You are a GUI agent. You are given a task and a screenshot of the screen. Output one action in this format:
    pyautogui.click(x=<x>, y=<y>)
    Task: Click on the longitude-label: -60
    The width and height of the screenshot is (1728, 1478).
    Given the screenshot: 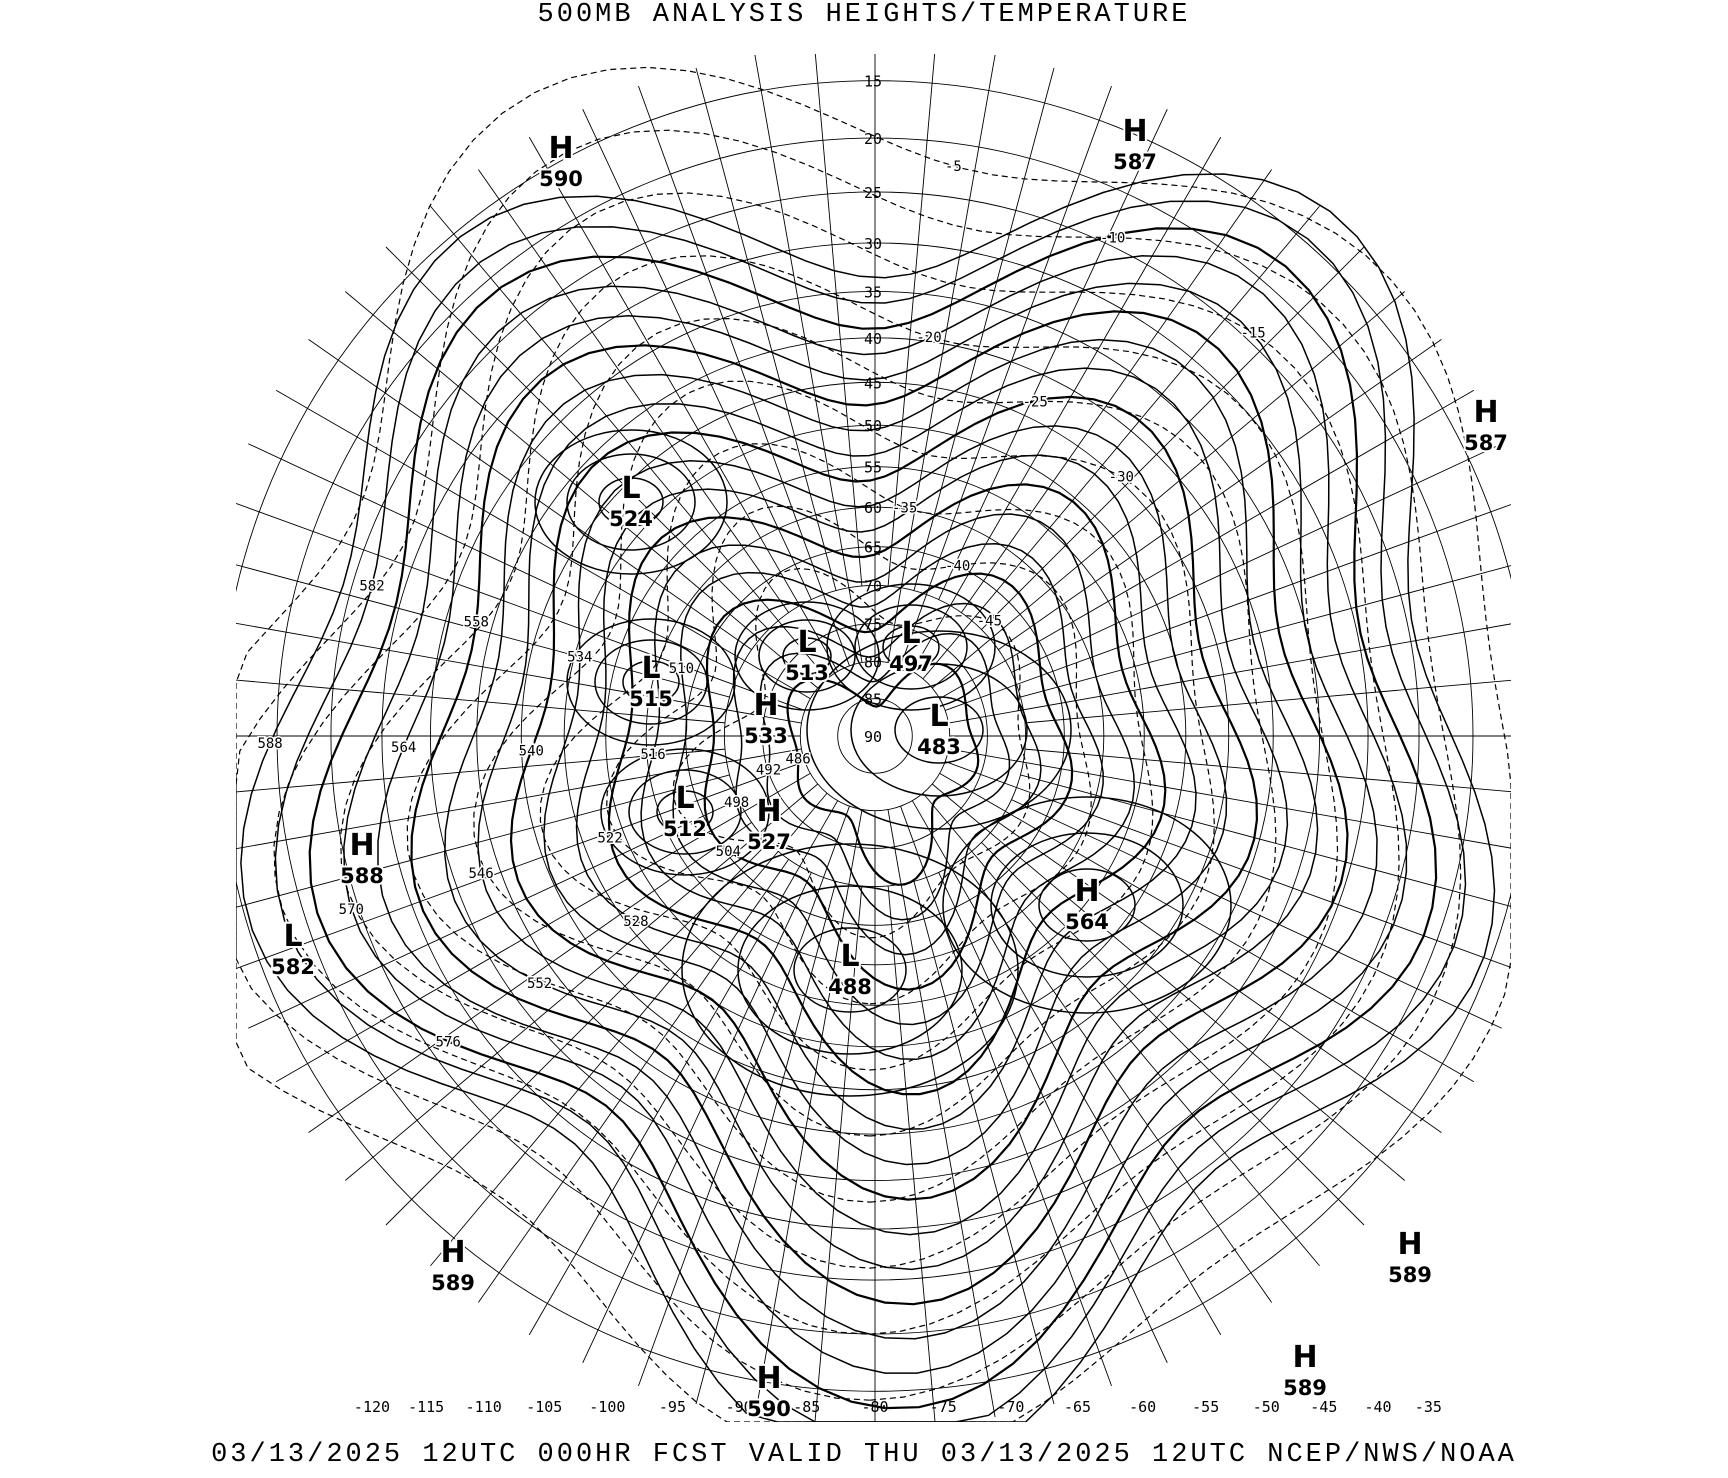 What is the action you would take?
    pyautogui.click(x=1142, y=1407)
    